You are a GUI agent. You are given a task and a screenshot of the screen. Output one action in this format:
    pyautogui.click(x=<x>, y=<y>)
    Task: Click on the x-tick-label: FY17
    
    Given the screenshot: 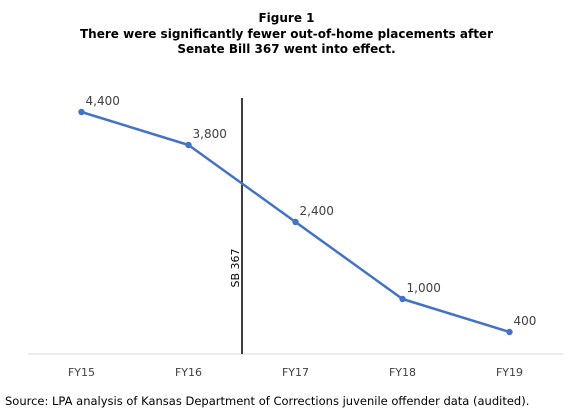 What is the action you would take?
    pyautogui.click(x=295, y=372)
    